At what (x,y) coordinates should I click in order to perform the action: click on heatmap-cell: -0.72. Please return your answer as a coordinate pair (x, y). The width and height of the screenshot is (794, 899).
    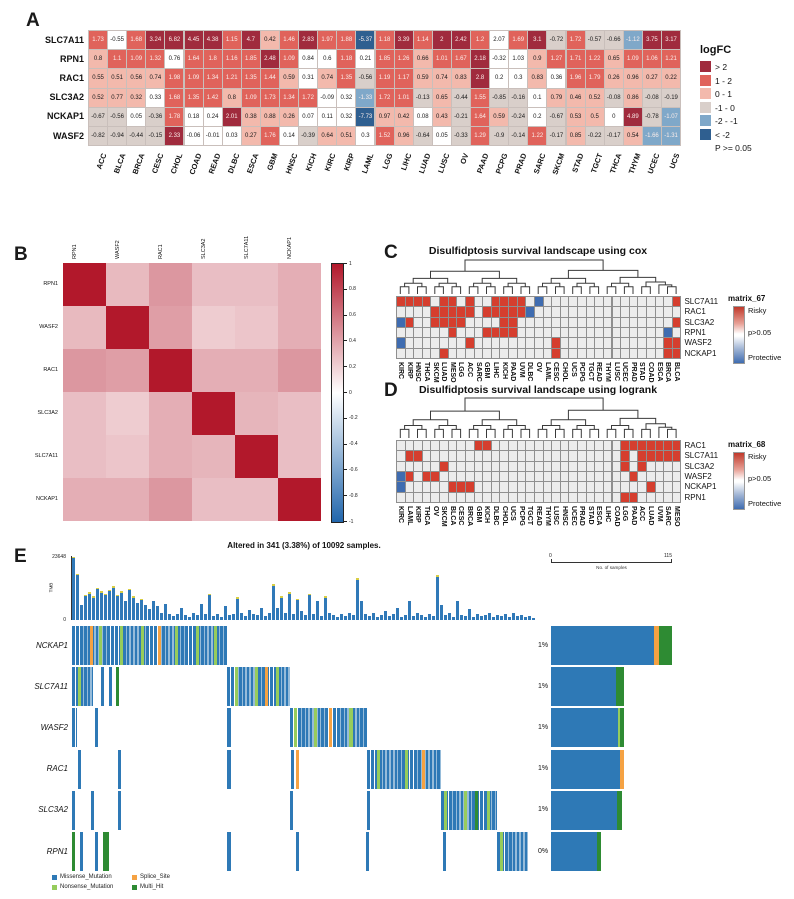
    Looking at the image, I should click on (556, 40).